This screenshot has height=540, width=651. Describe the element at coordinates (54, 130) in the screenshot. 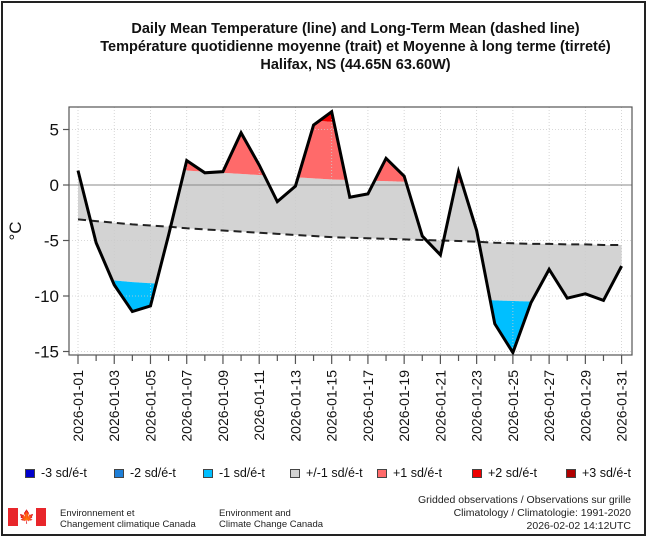

I see `y-tick-label: 5` at that location.